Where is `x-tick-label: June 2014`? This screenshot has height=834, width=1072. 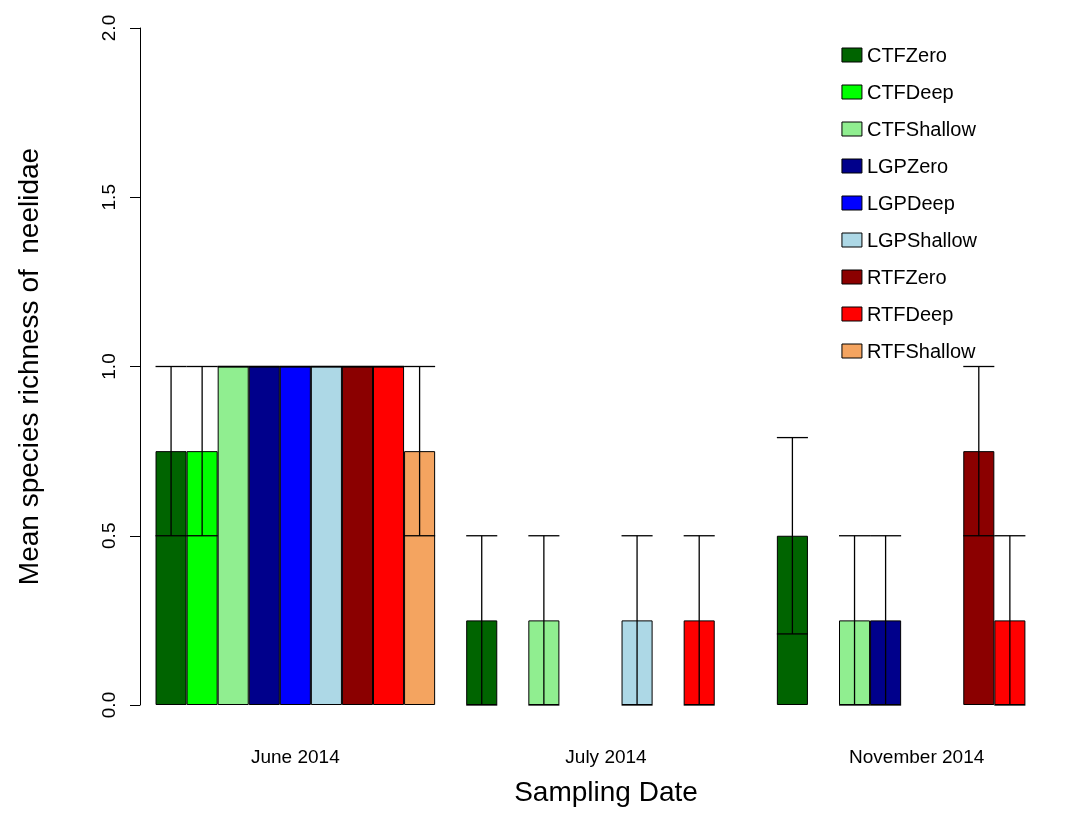 x-tick-label: June 2014 is located at coordinates (295, 756).